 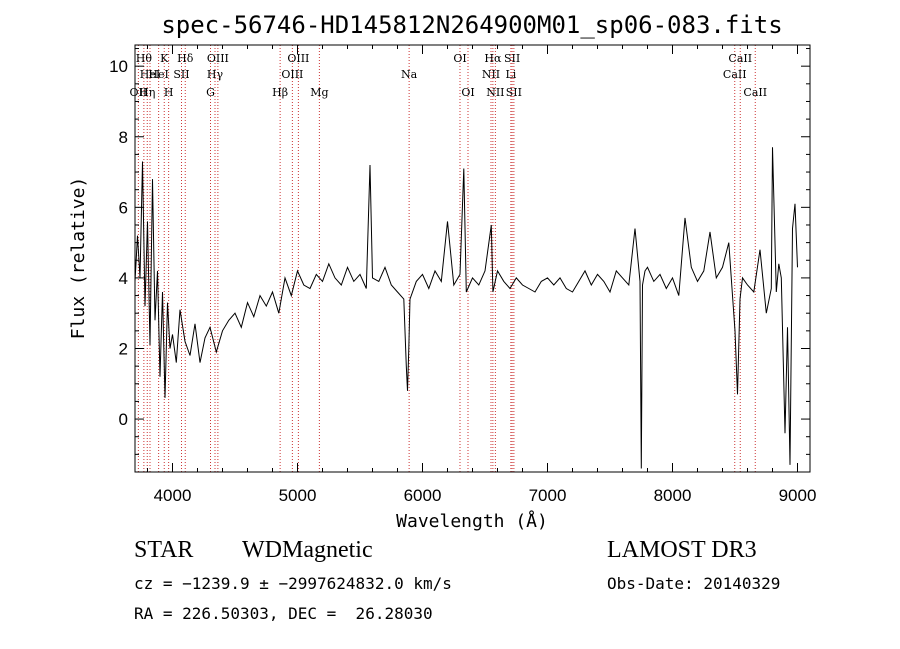 What do you see at coordinates (123, 207) in the screenshot?
I see `y-tick-label: 6` at bounding box center [123, 207].